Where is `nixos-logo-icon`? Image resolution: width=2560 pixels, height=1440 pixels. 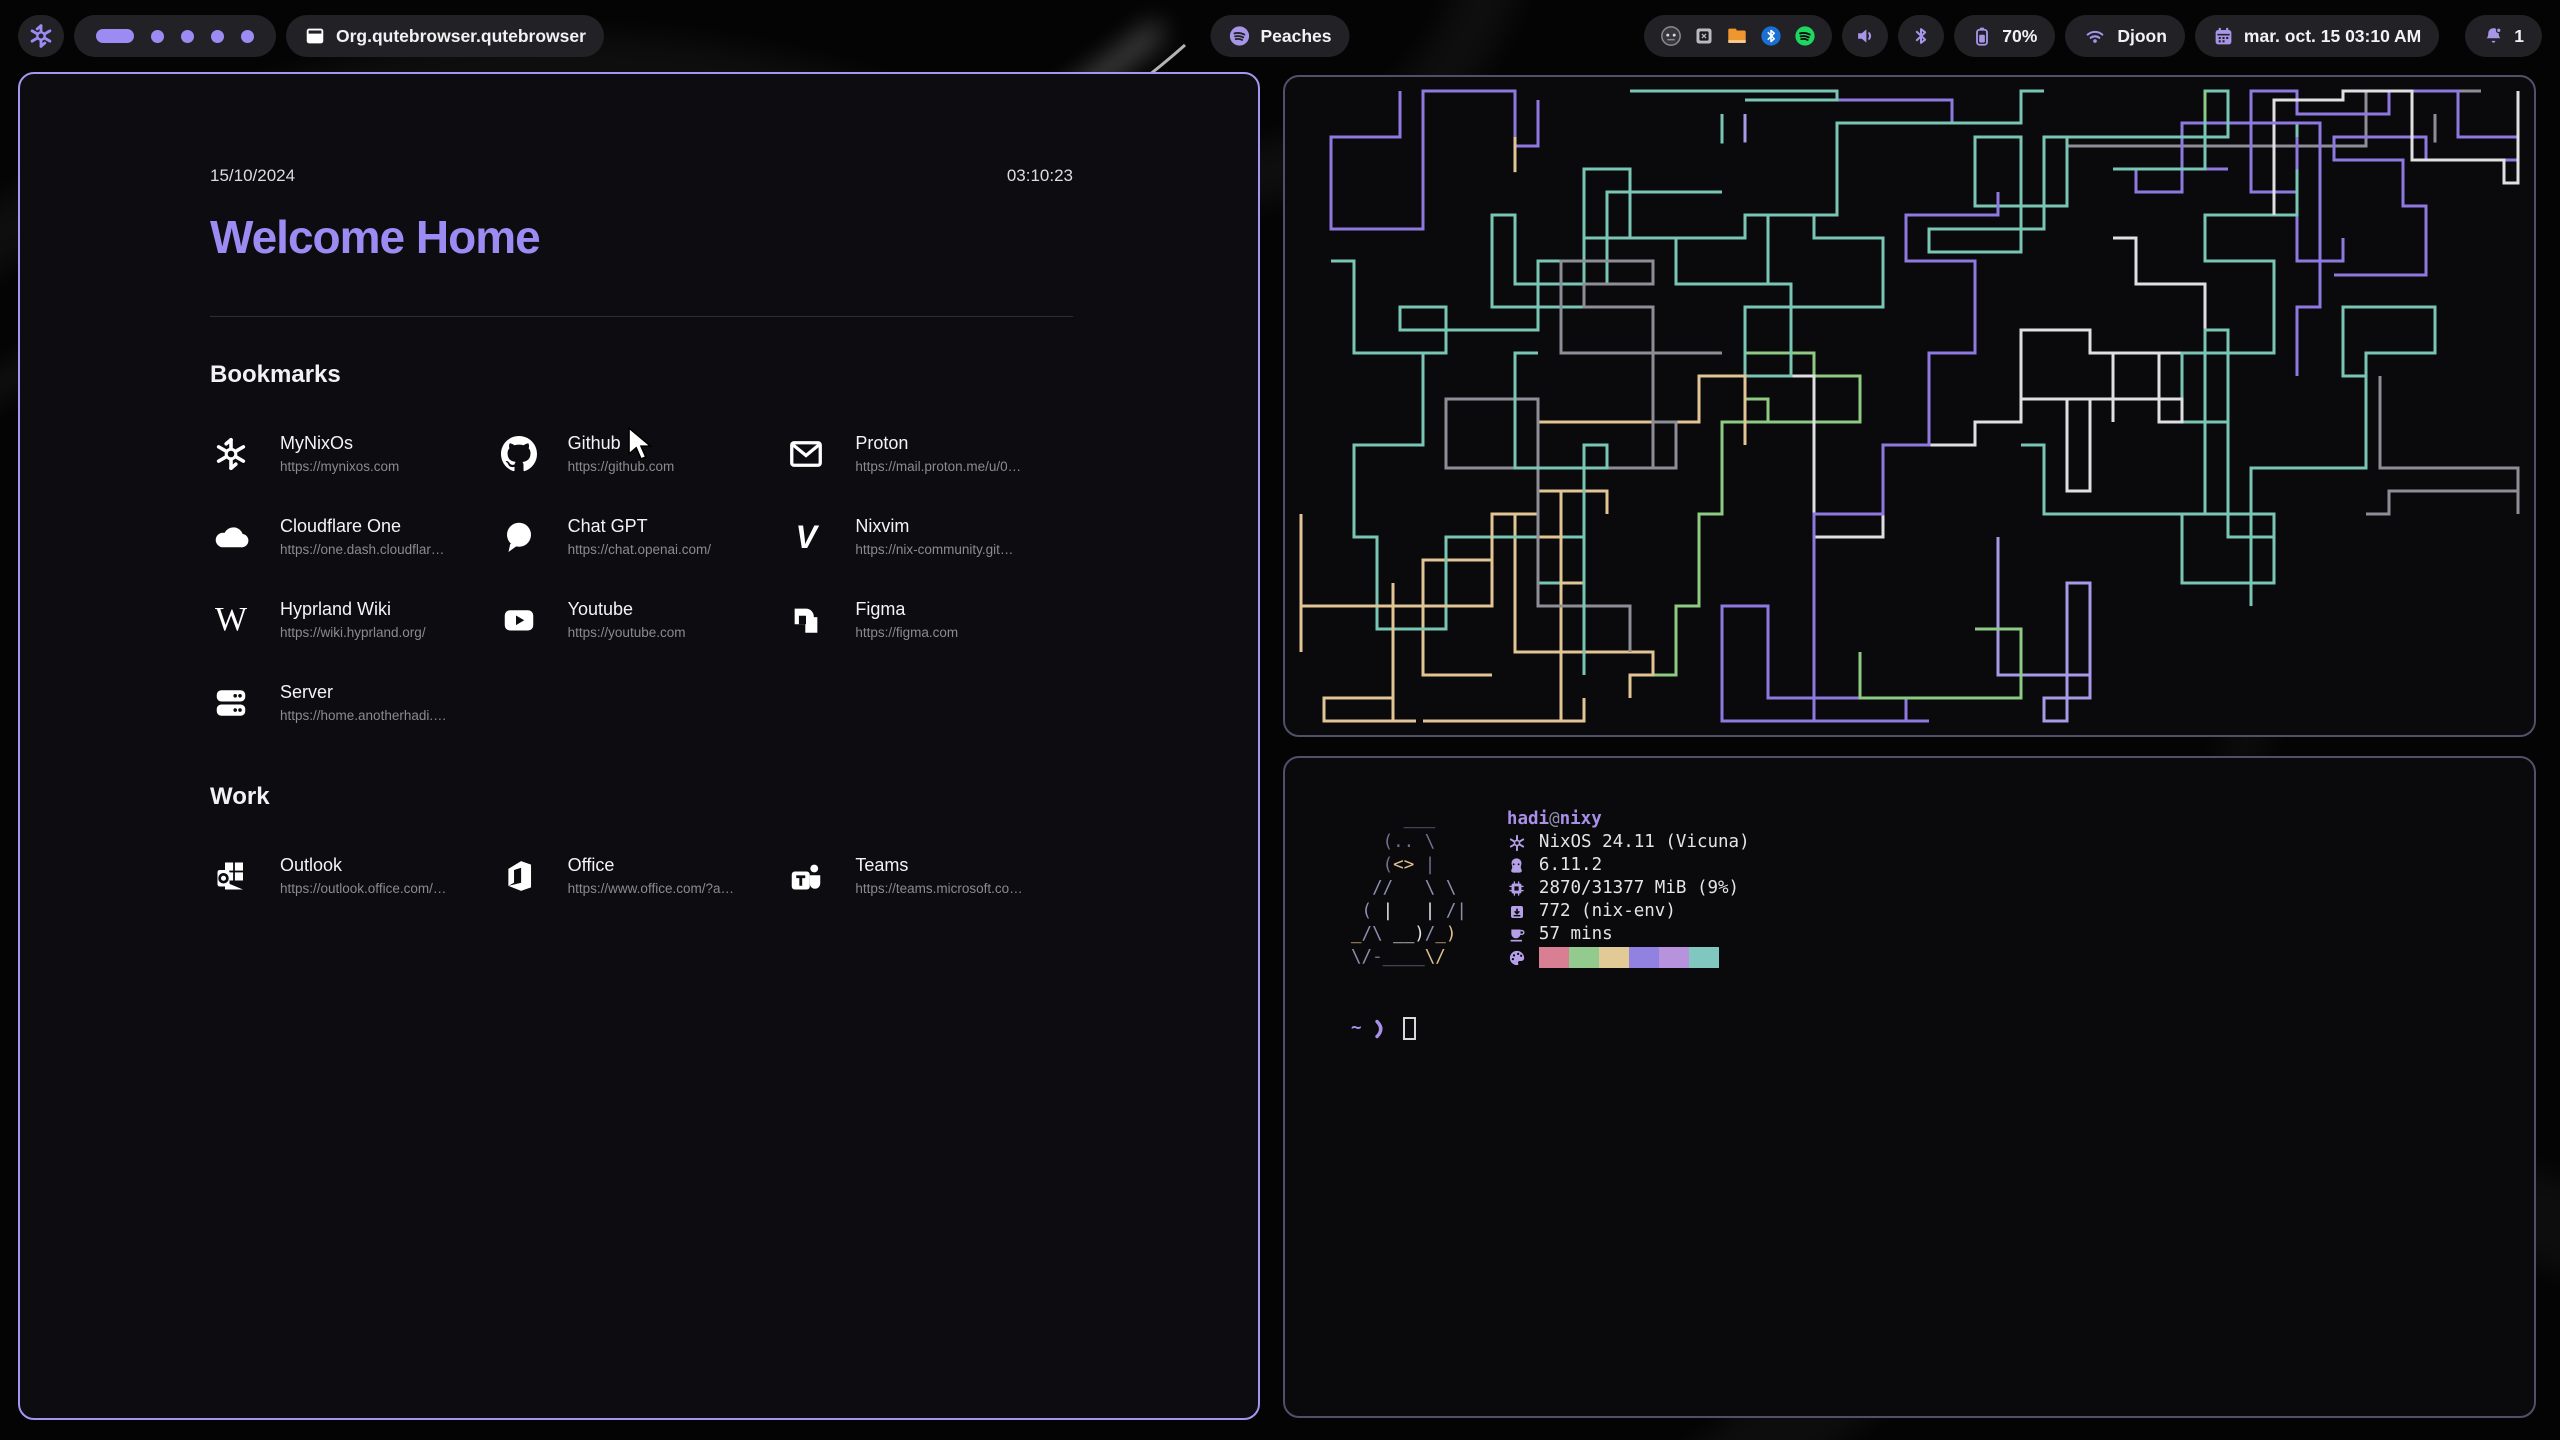
nixos-logo-icon is located at coordinates (41, 36).